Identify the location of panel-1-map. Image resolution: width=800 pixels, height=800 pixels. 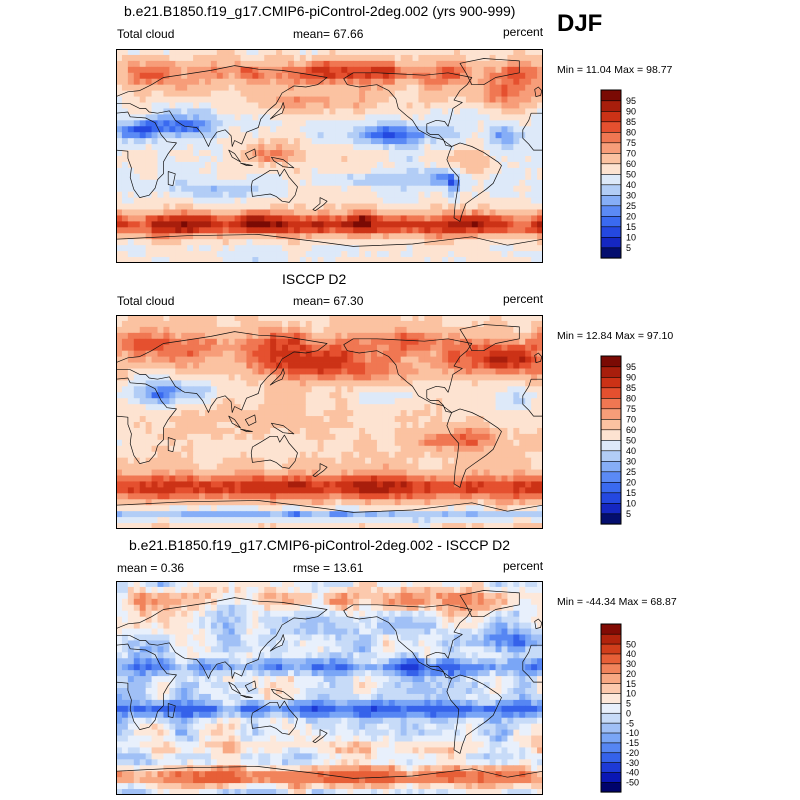
(329, 156).